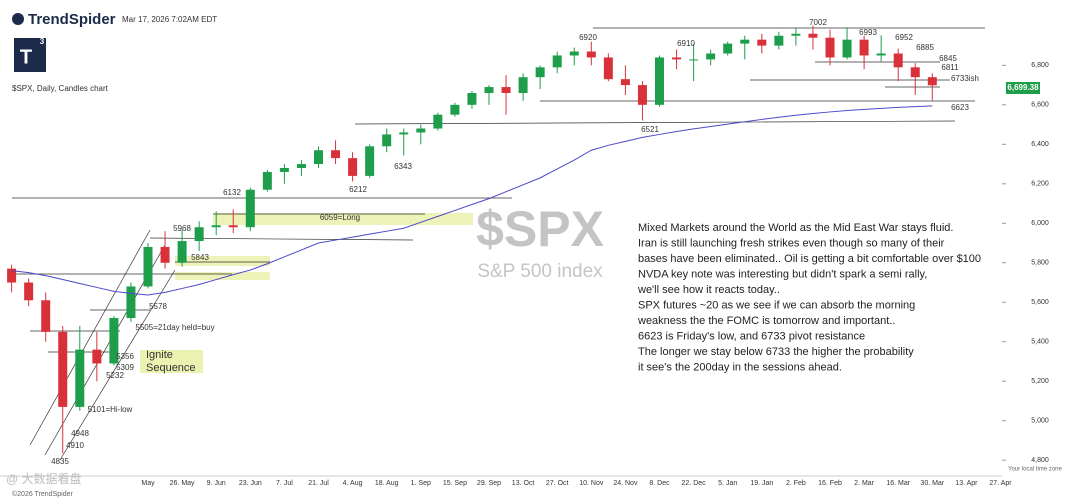 This screenshot has width=1080, height=502. What do you see at coordinates (455, 483) in the screenshot?
I see `x-tick-label: 15. Sep` at bounding box center [455, 483].